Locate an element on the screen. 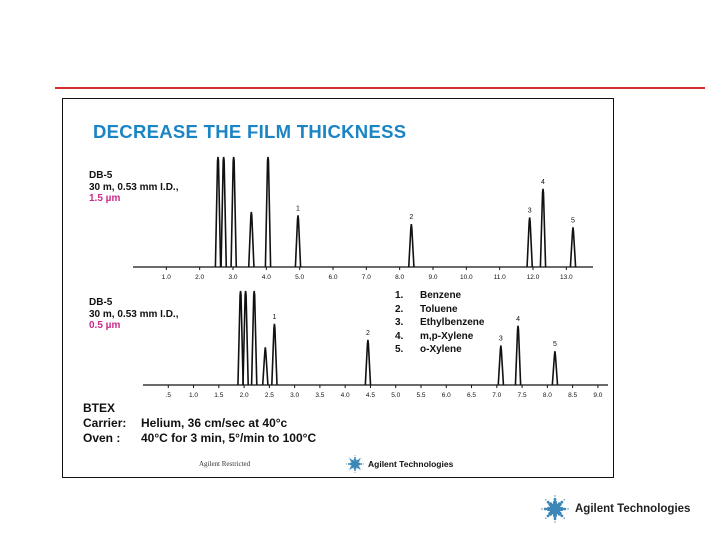  restricted-label: Agilent Restricted is located at coordinates (225, 464).